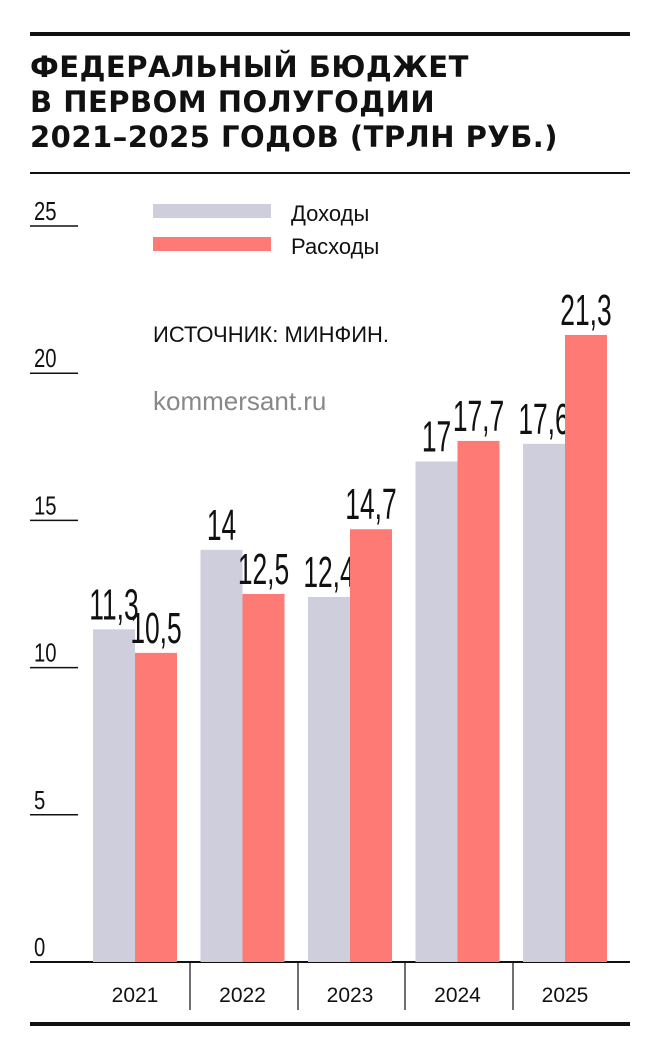  Describe the element at coordinates (328, 572) in the screenshot. I see `bar-value-label: 12,4` at that location.